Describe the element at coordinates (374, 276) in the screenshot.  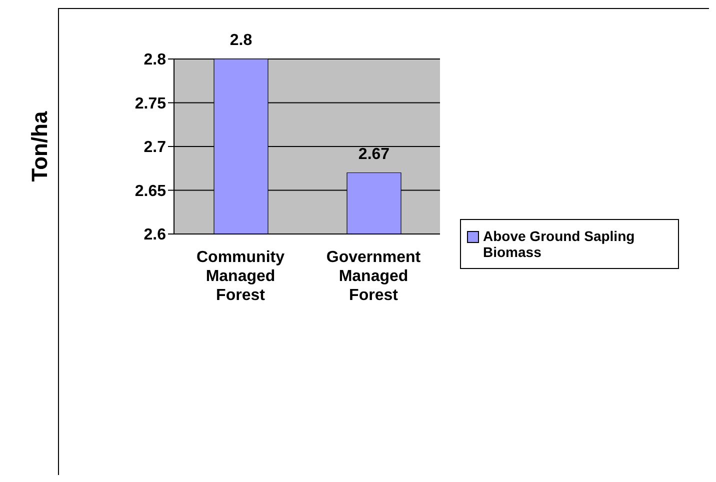
I see `x-tick-label: Government Managed Forest` at that location.